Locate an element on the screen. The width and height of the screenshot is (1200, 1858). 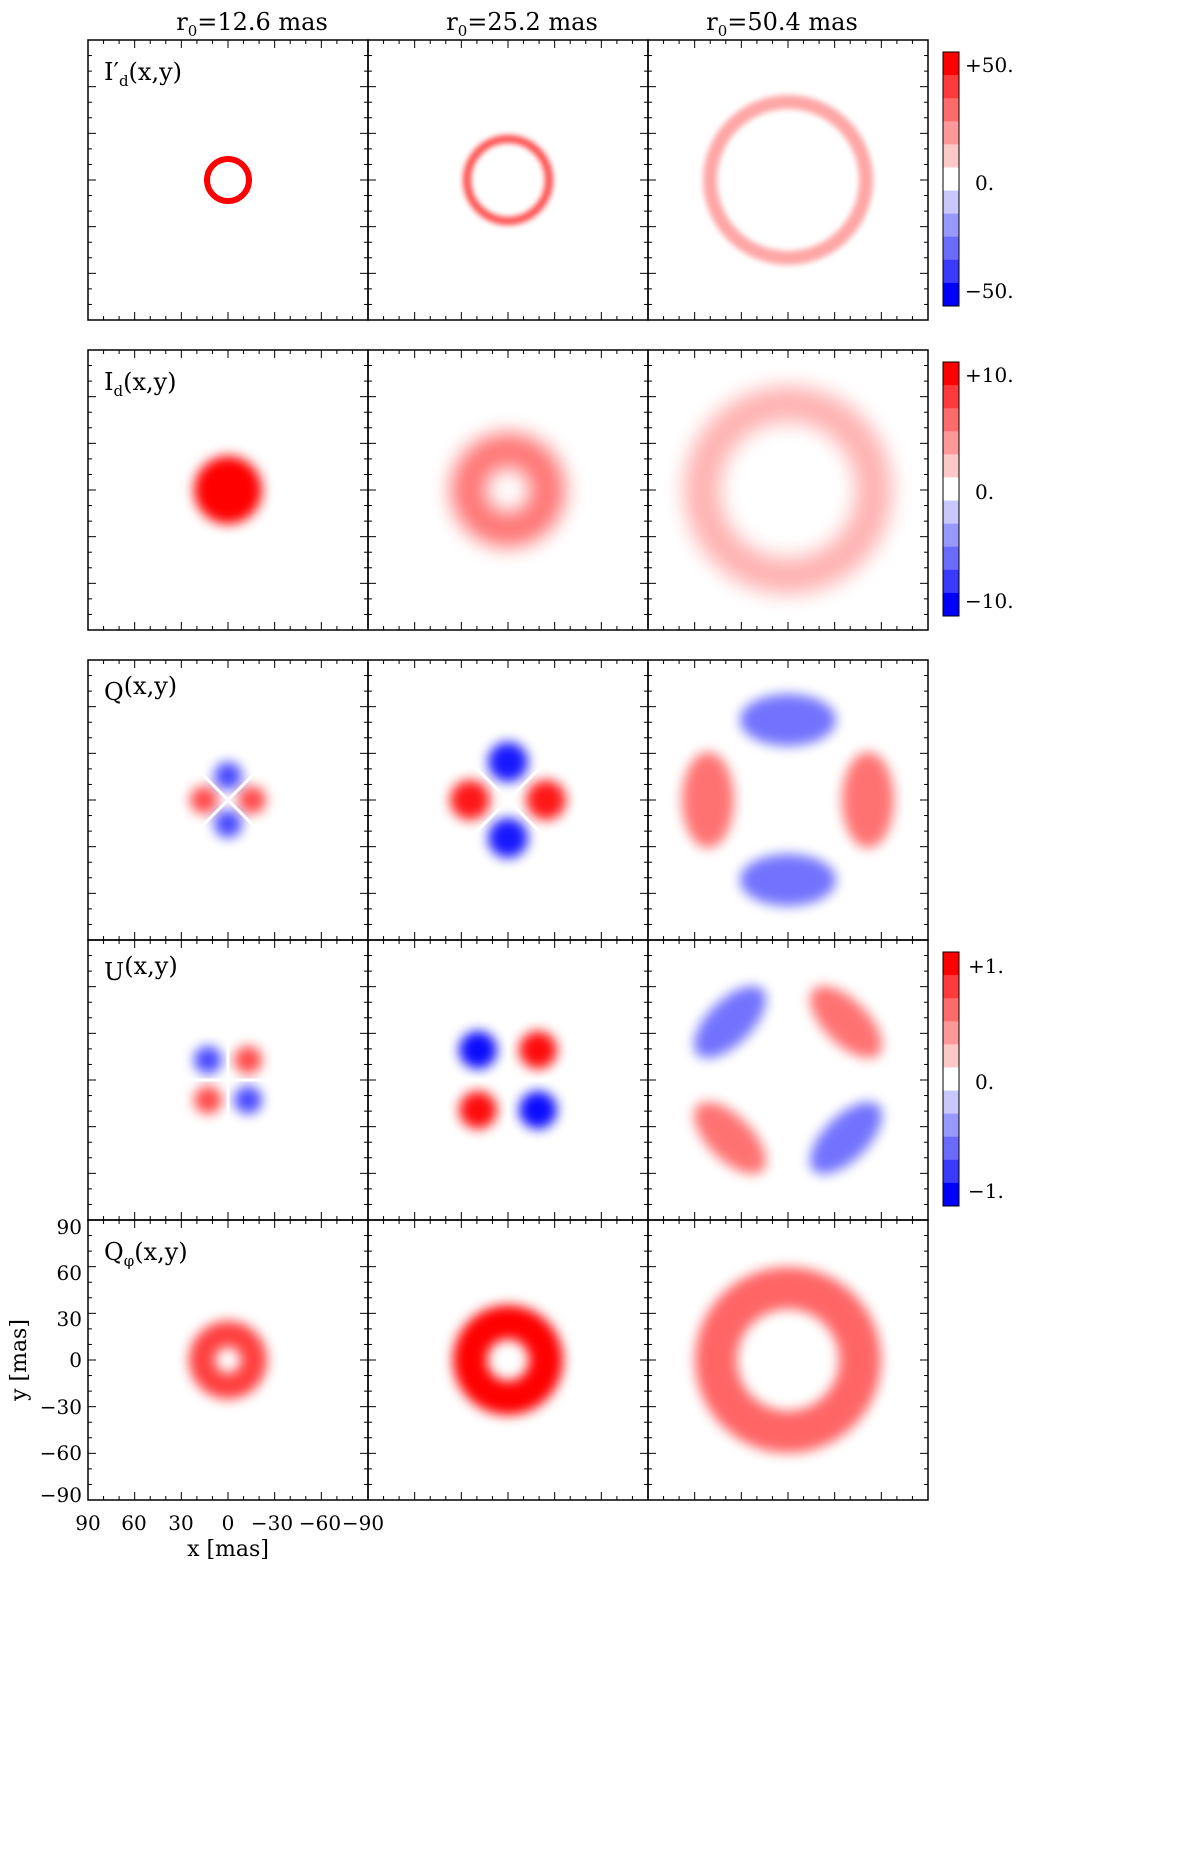
colorbar-3-bottom-label: −1. is located at coordinates (986, 1191).